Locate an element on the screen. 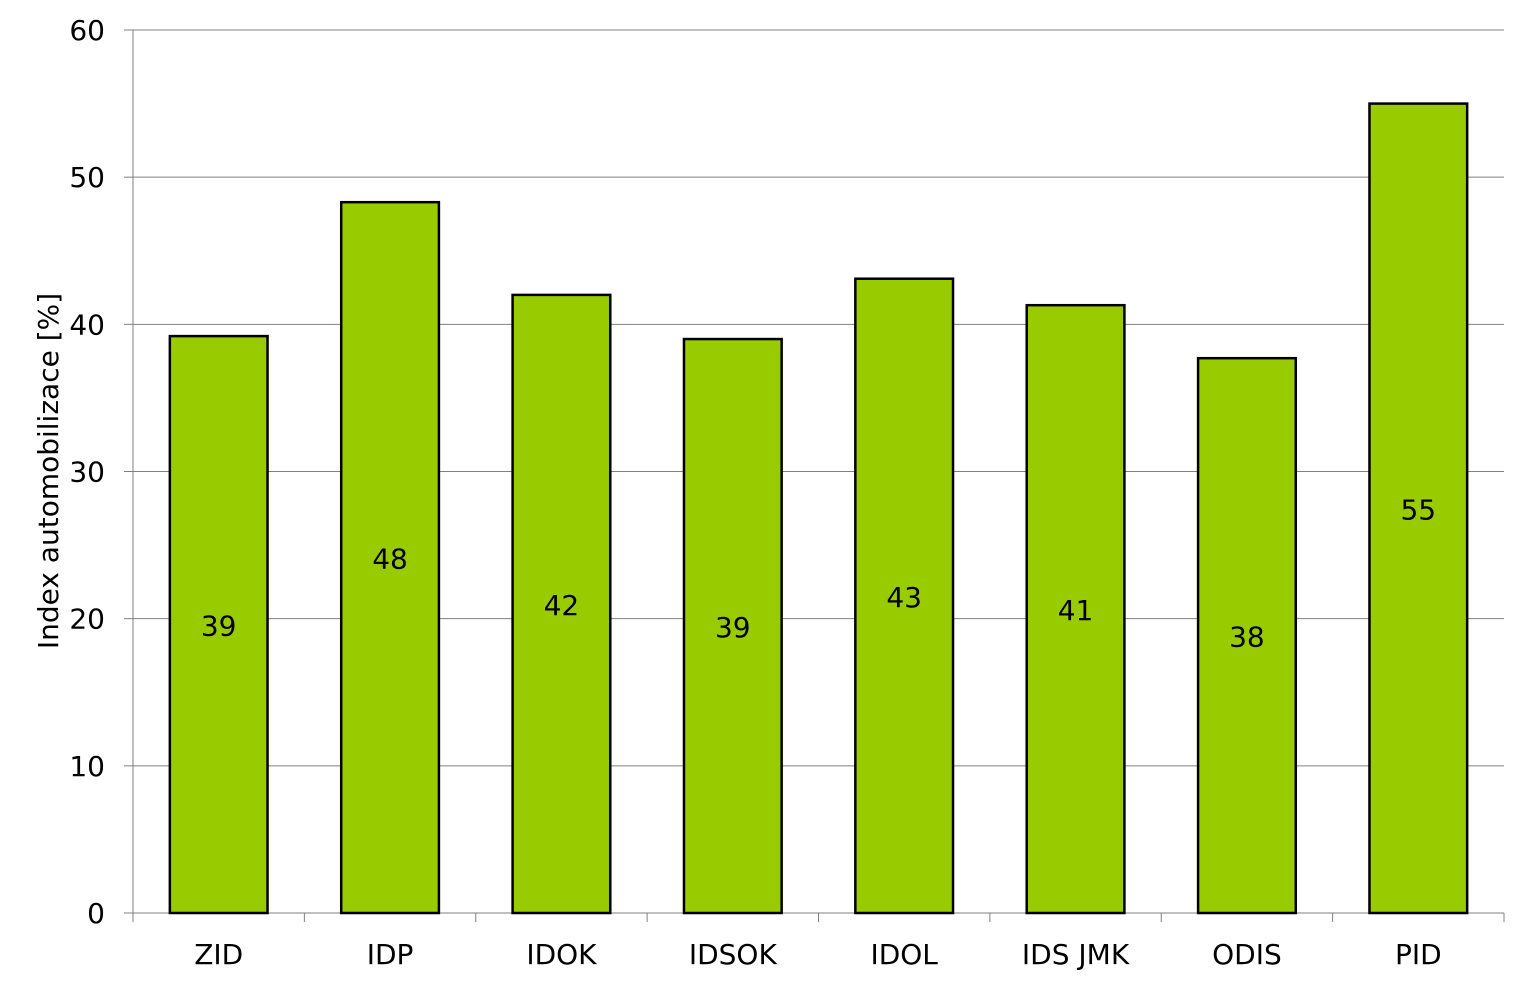  data-label: 43 is located at coordinates (904, 597).